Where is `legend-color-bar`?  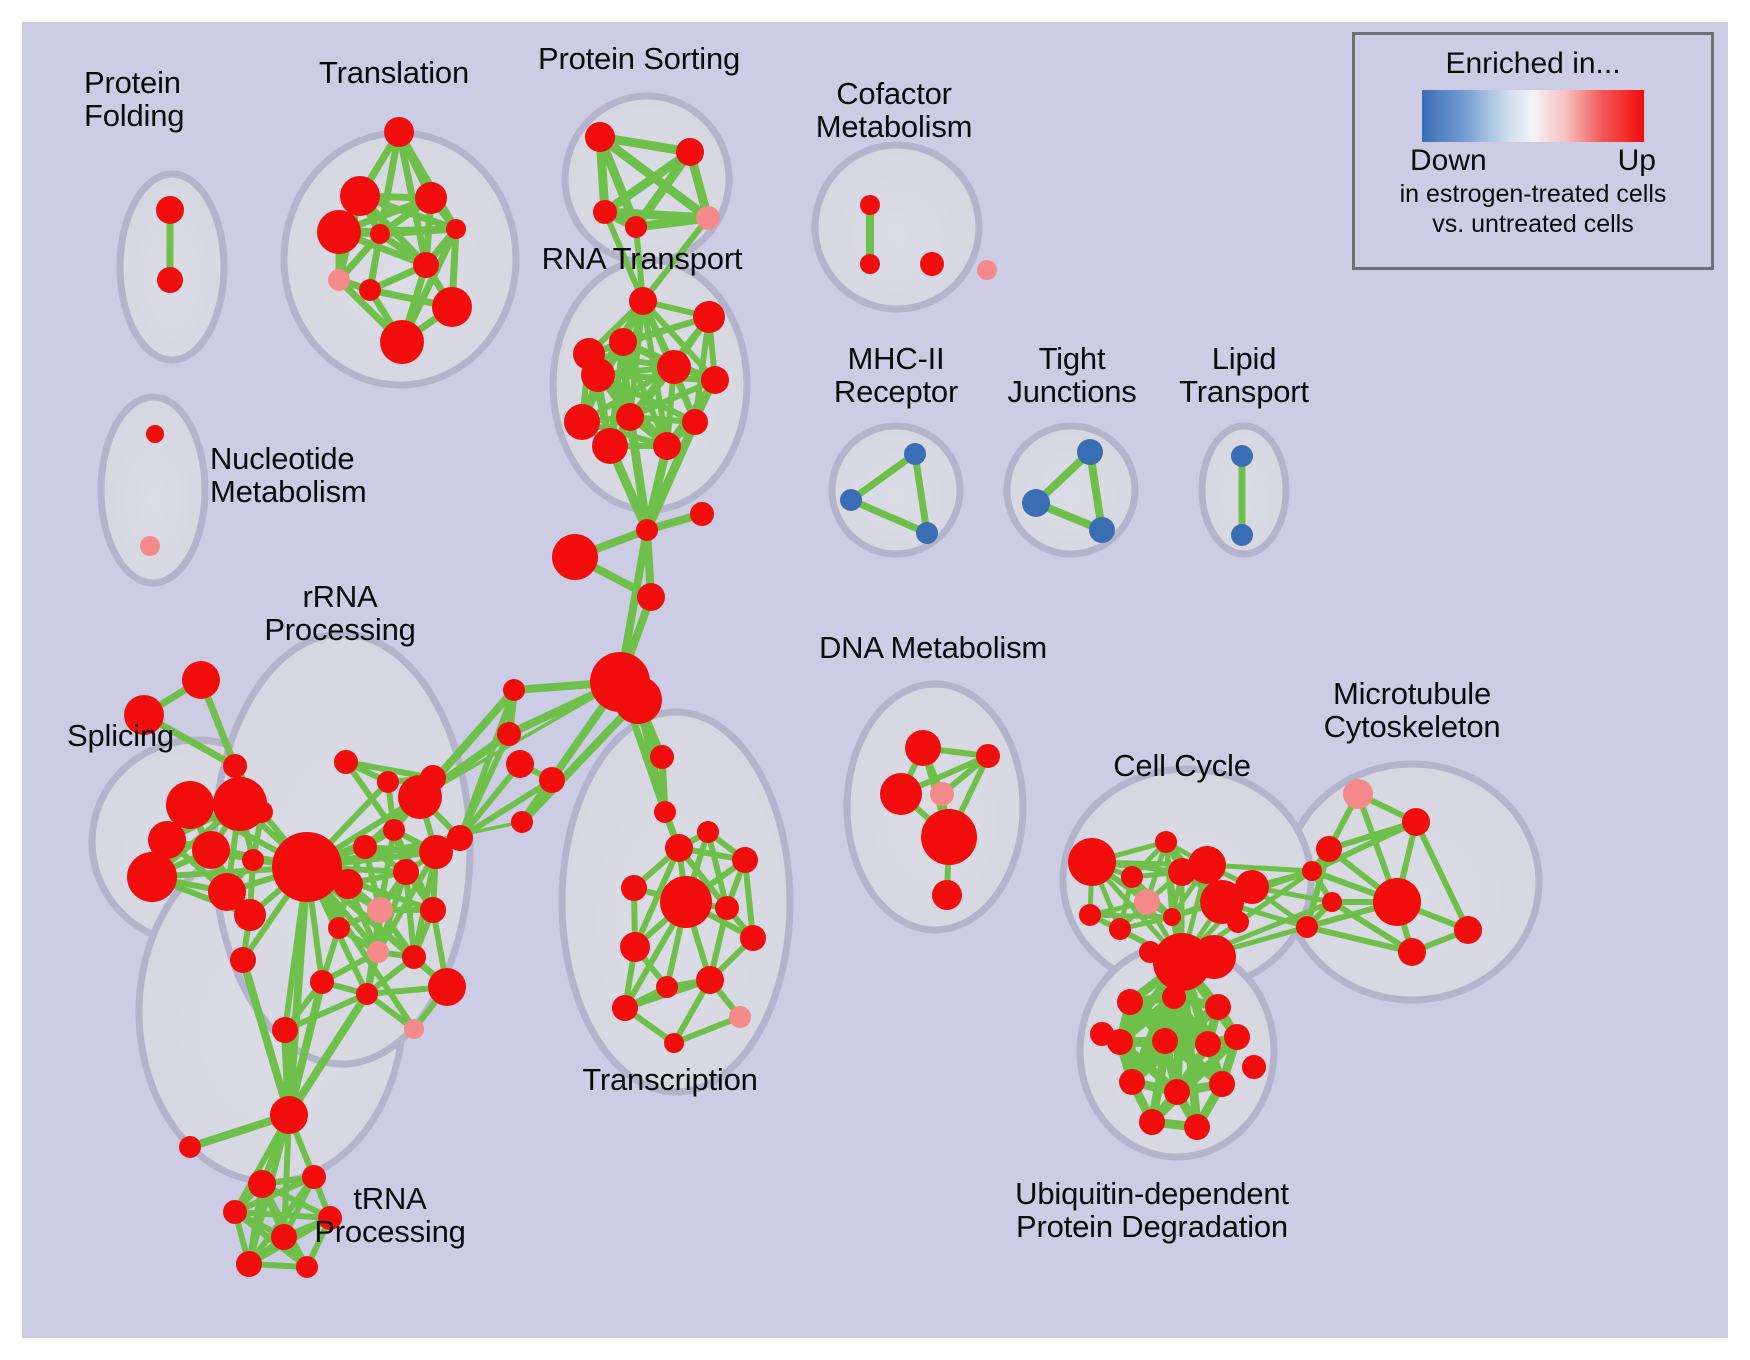
legend-color-bar is located at coordinates (1533, 116).